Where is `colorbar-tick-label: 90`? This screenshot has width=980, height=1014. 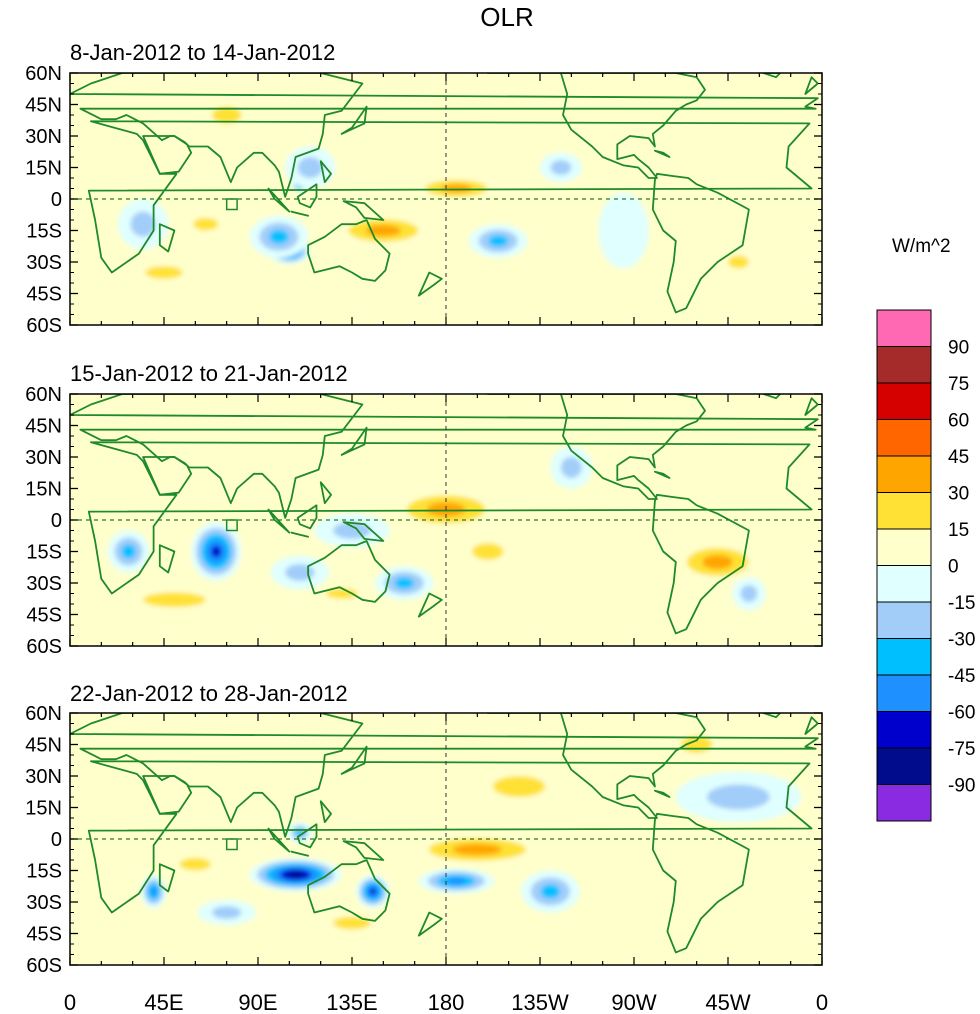 colorbar-tick-label: 90 is located at coordinates (958, 348).